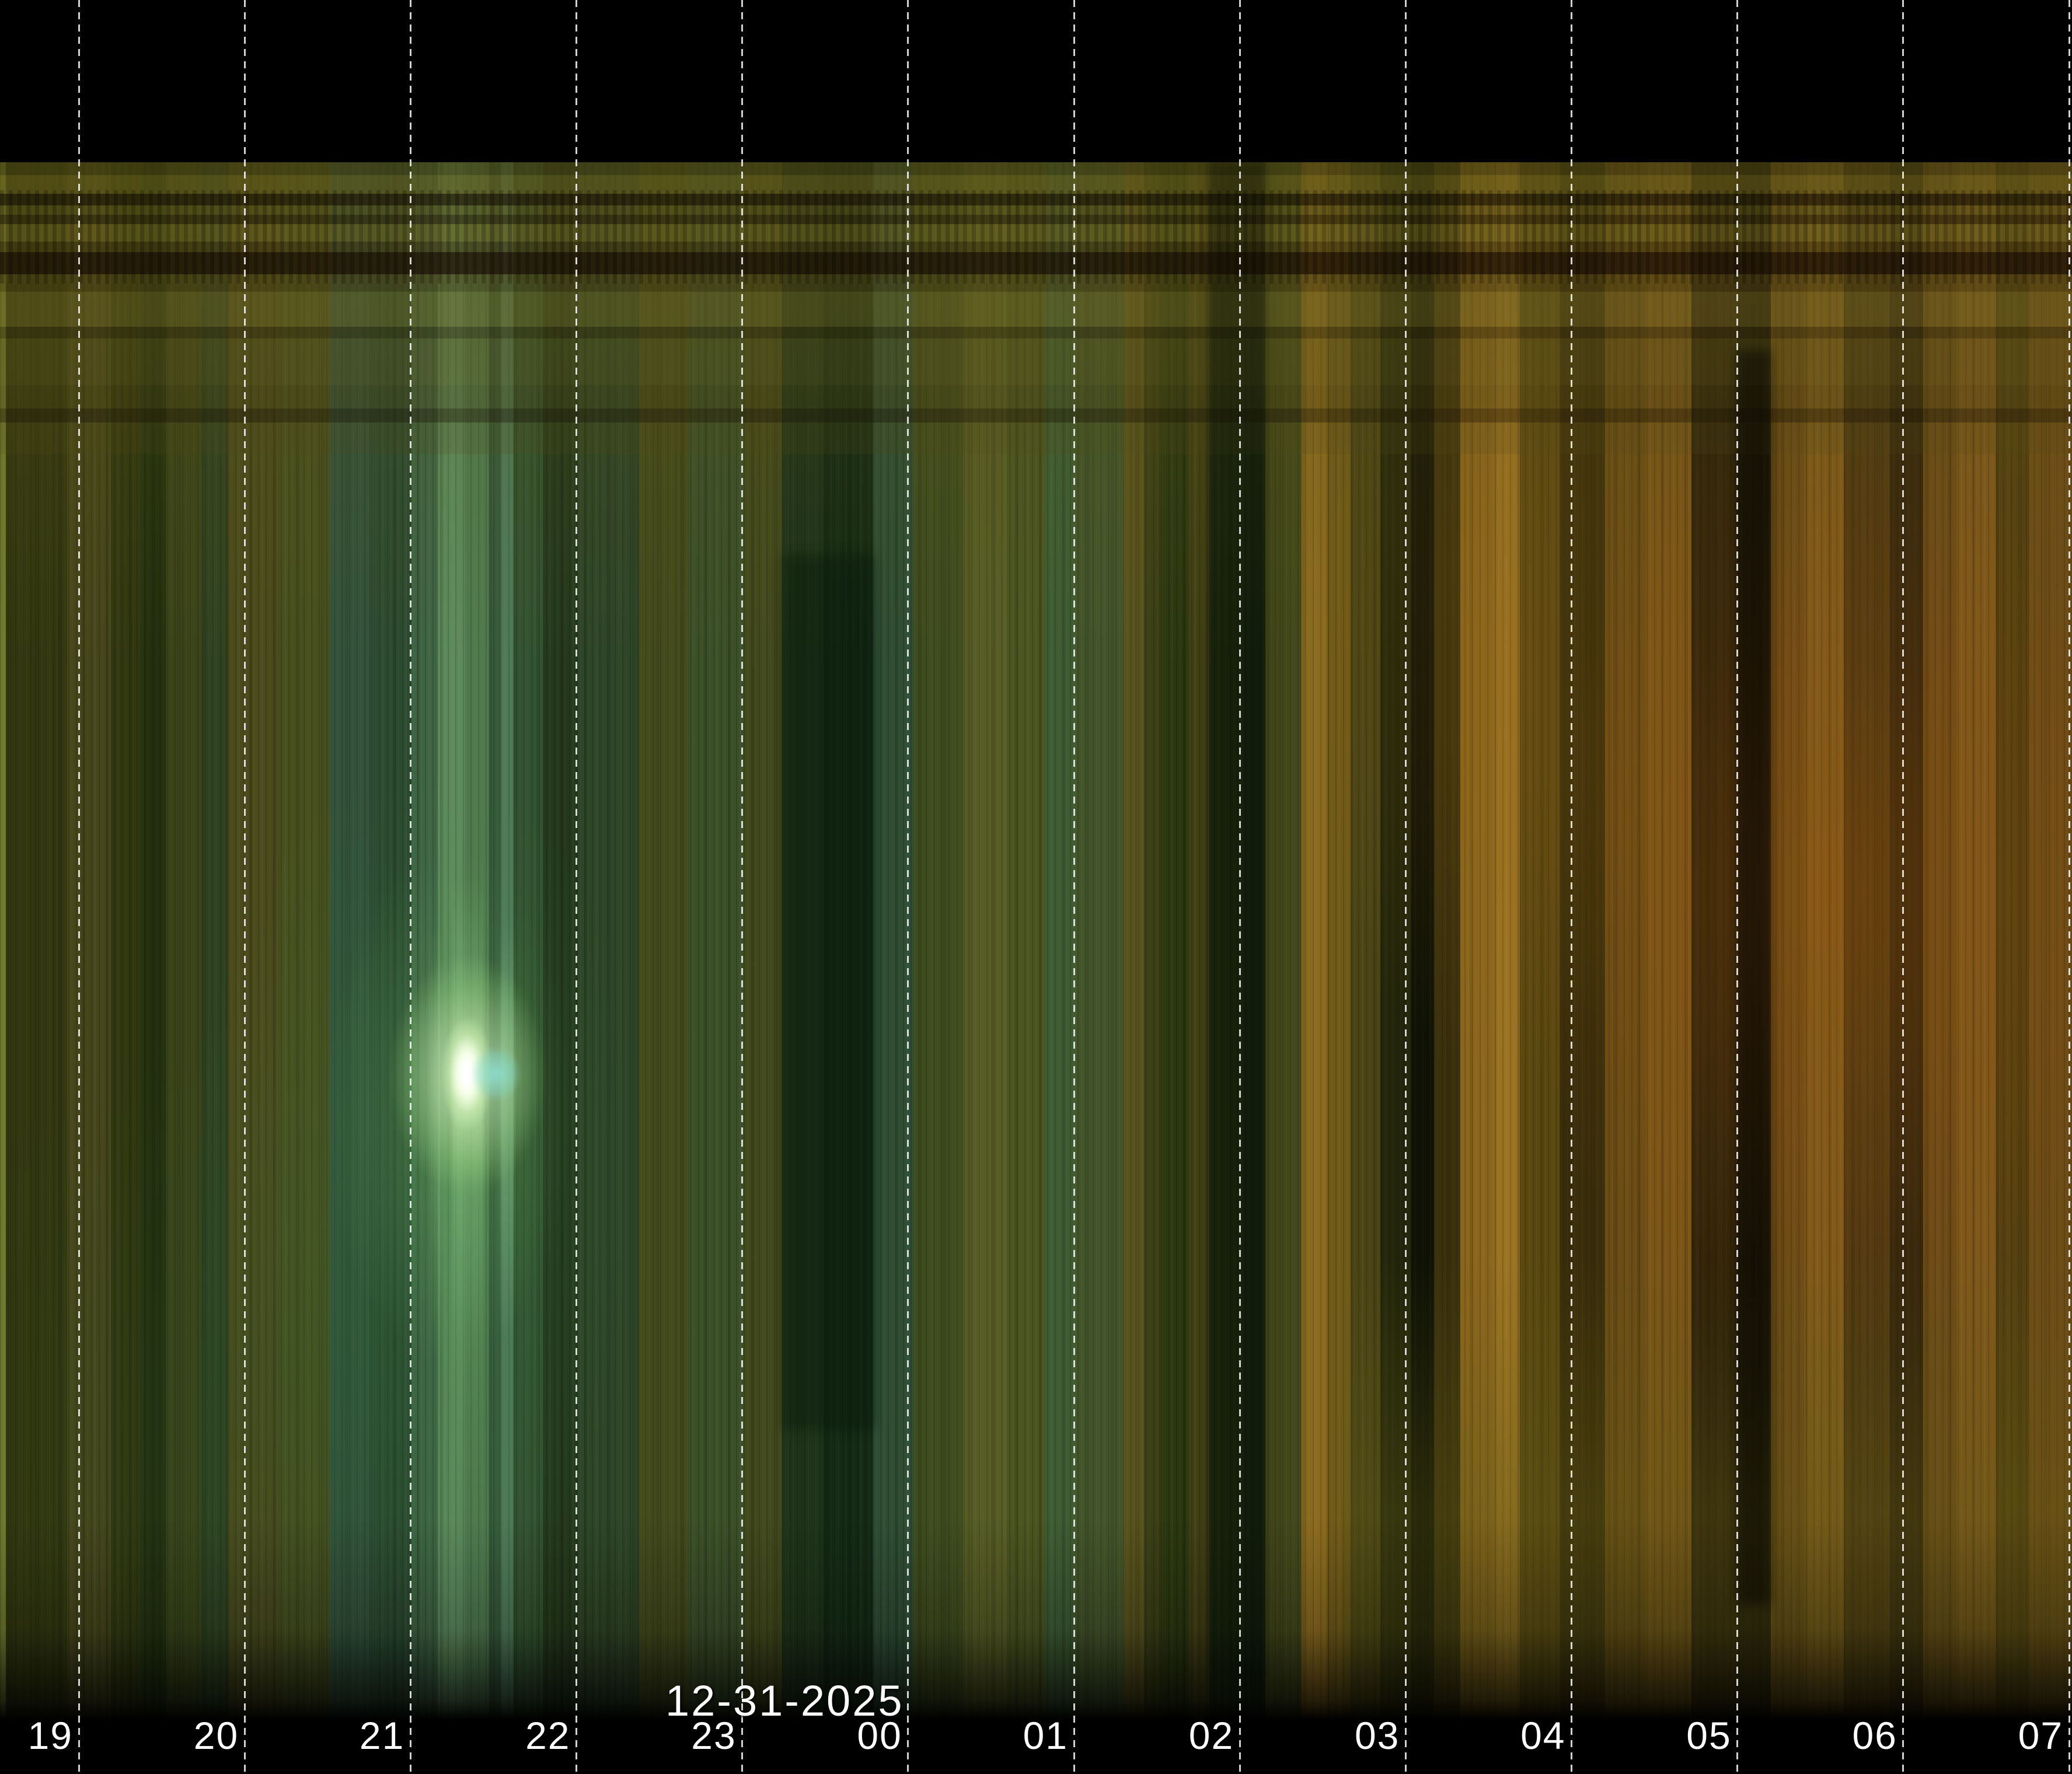 The height and width of the screenshot is (1774, 2072). What do you see at coordinates (216, 1735) in the screenshot?
I see `hour-tick-label: 20` at bounding box center [216, 1735].